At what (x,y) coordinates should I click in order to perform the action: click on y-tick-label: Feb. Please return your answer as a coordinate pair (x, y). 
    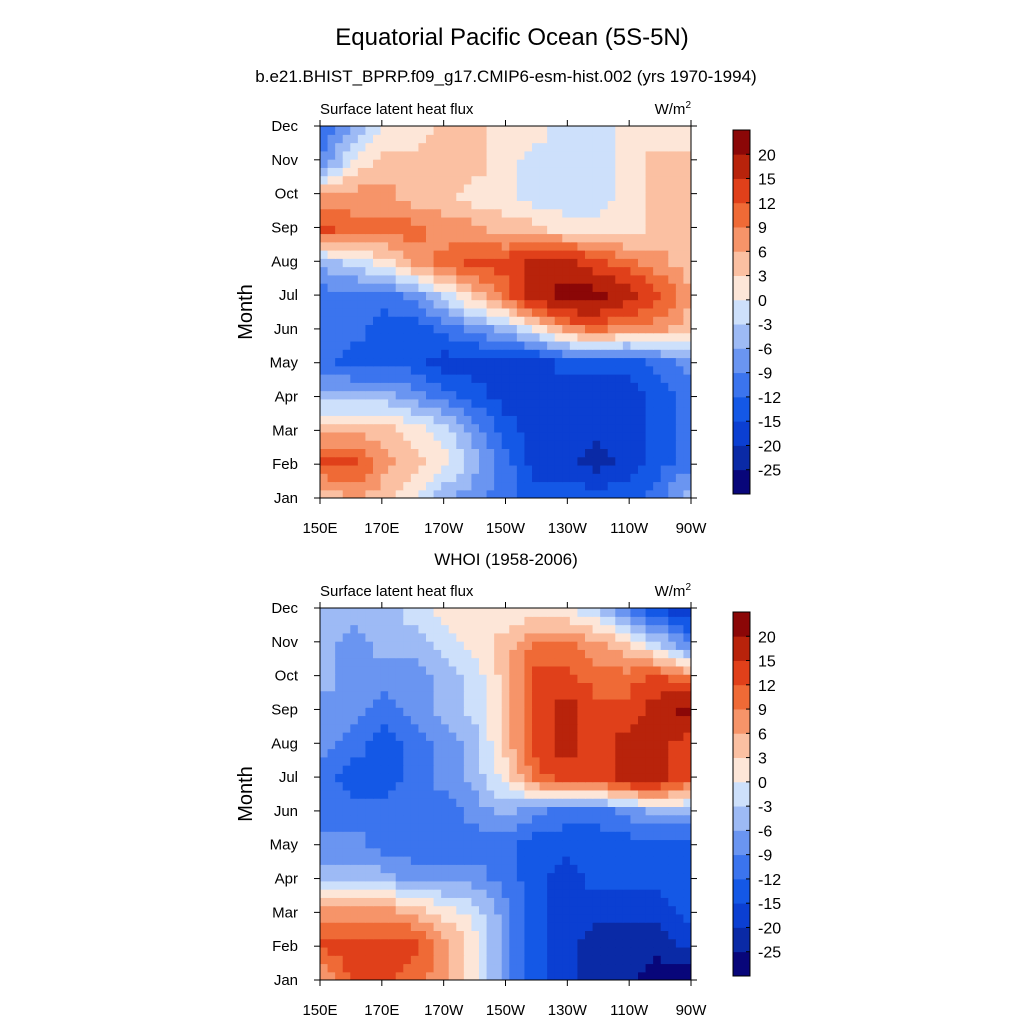
    Looking at the image, I should click on (285, 946).